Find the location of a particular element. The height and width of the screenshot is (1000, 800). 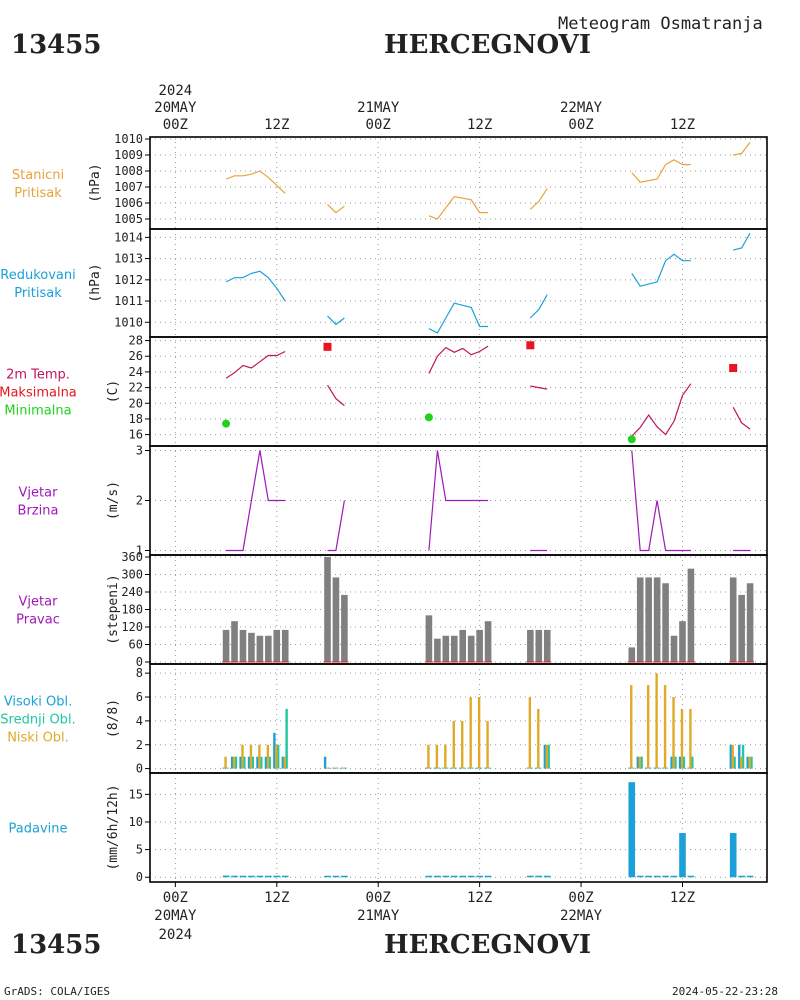

panel-label: 2m Temp. is located at coordinates (38, 375).